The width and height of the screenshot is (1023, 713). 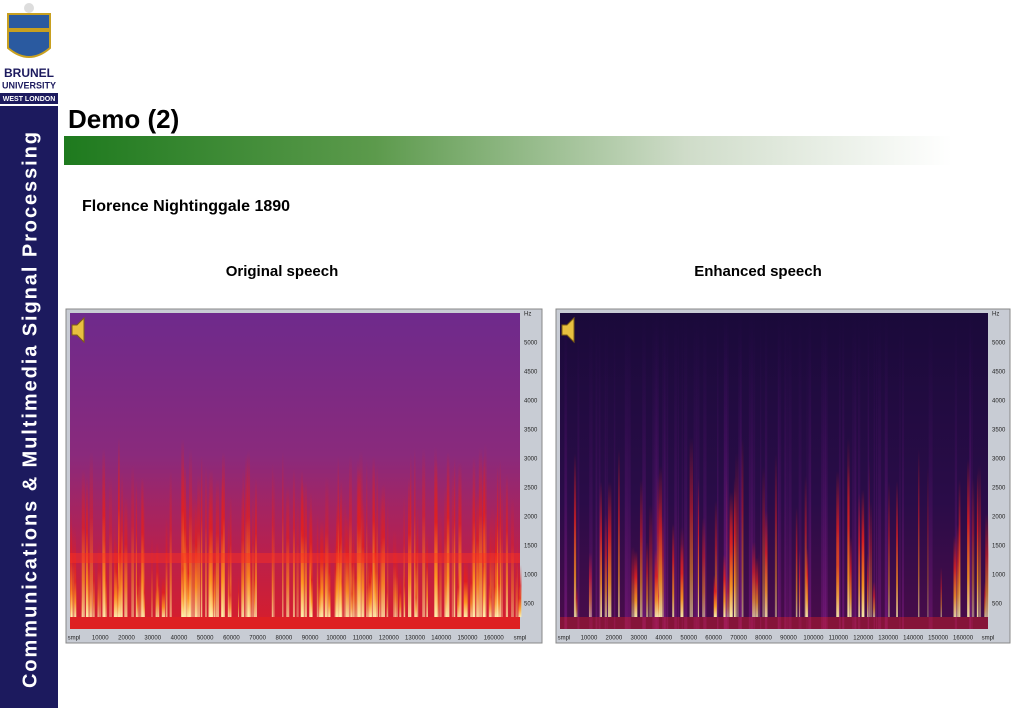 What do you see at coordinates (310, 639) in the screenshot?
I see `x-axis-label: 90000` at bounding box center [310, 639].